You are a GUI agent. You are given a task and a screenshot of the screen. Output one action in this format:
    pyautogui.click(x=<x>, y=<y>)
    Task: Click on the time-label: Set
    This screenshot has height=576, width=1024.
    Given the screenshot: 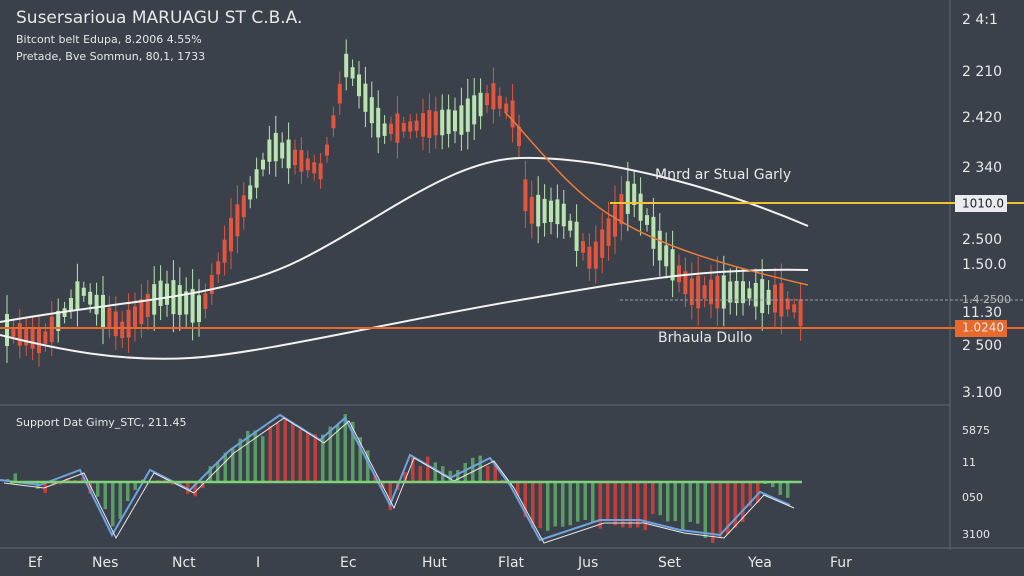 What is the action you would take?
    pyautogui.click(x=670, y=563)
    